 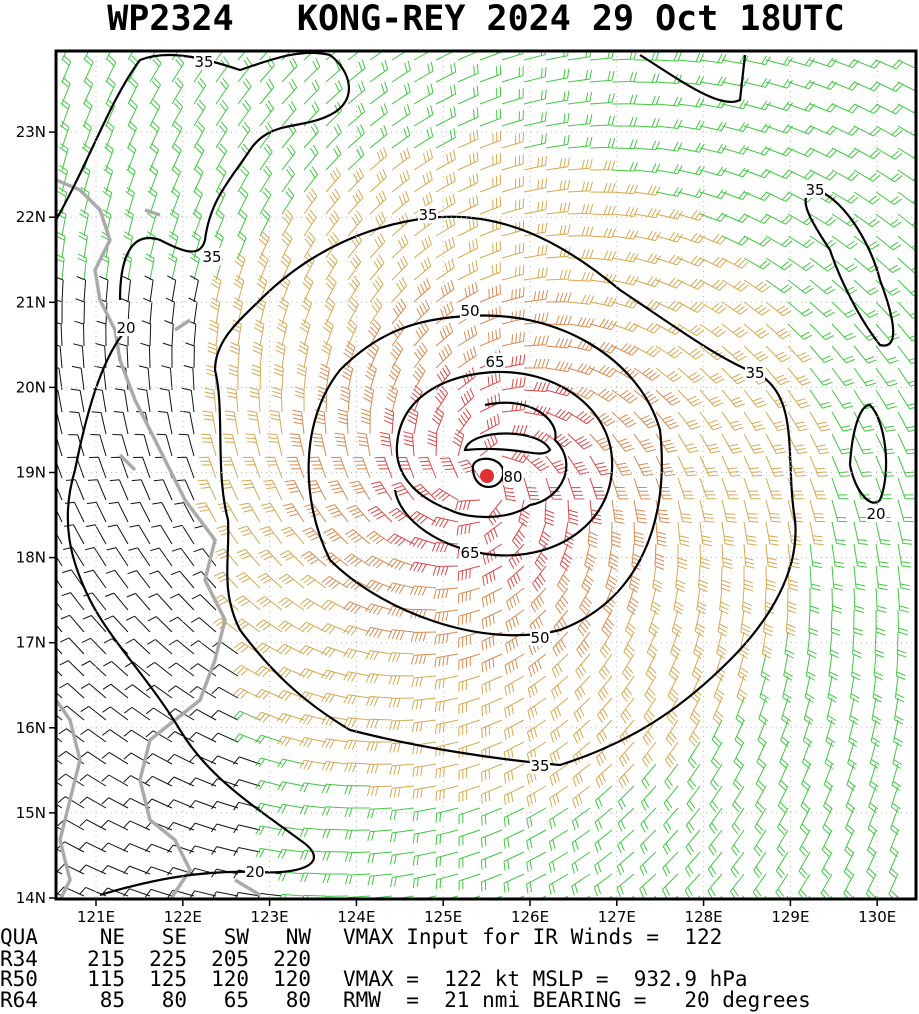 What do you see at coordinates (443, 917) in the screenshot?
I see `x-tick-label: 125E` at bounding box center [443, 917].